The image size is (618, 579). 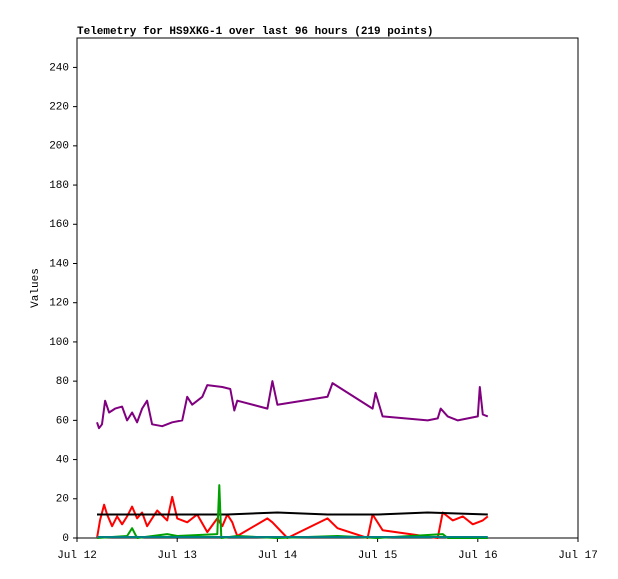 I want to click on x-tick-label: Jul 15, so click(x=378, y=556).